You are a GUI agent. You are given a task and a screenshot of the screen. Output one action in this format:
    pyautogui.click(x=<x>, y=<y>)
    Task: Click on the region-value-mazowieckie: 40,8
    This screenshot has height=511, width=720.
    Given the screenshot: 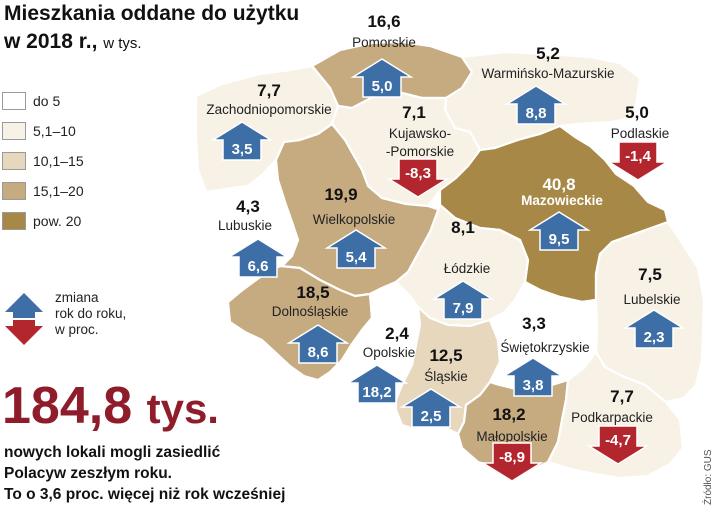 What is the action you would take?
    pyautogui.click(x=558, y=184)
    